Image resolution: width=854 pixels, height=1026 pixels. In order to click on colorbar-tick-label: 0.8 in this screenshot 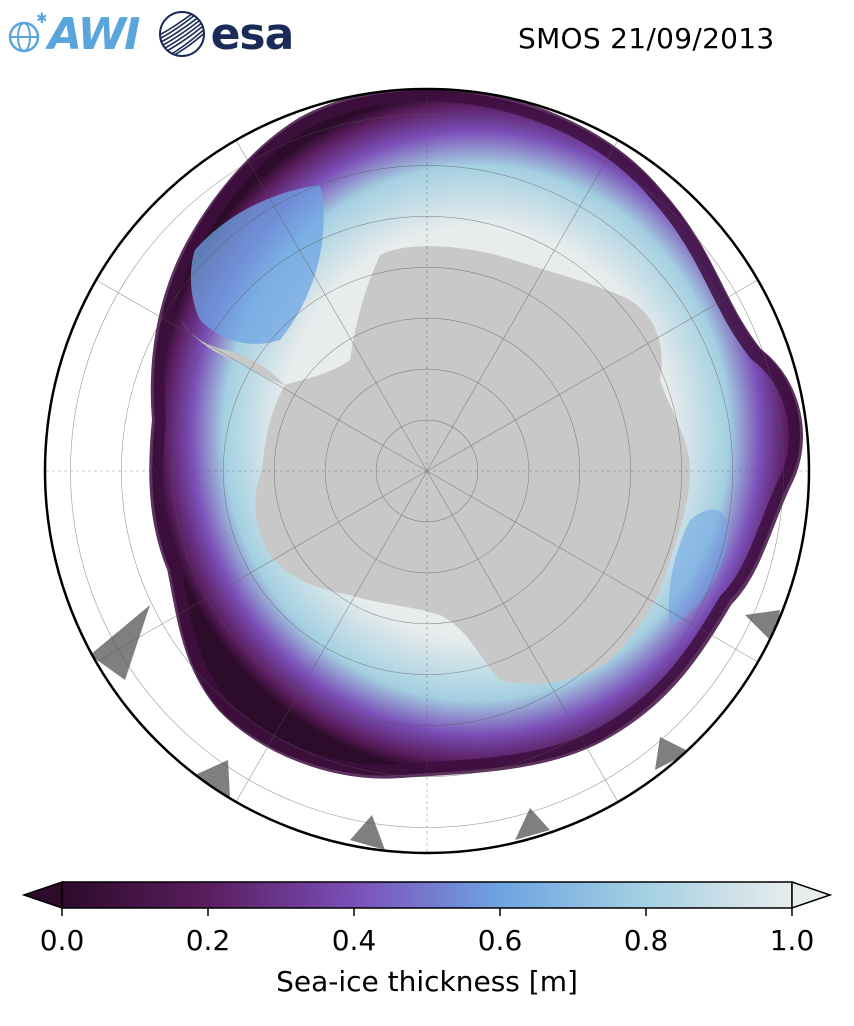, I will do `click(646, 940)`.